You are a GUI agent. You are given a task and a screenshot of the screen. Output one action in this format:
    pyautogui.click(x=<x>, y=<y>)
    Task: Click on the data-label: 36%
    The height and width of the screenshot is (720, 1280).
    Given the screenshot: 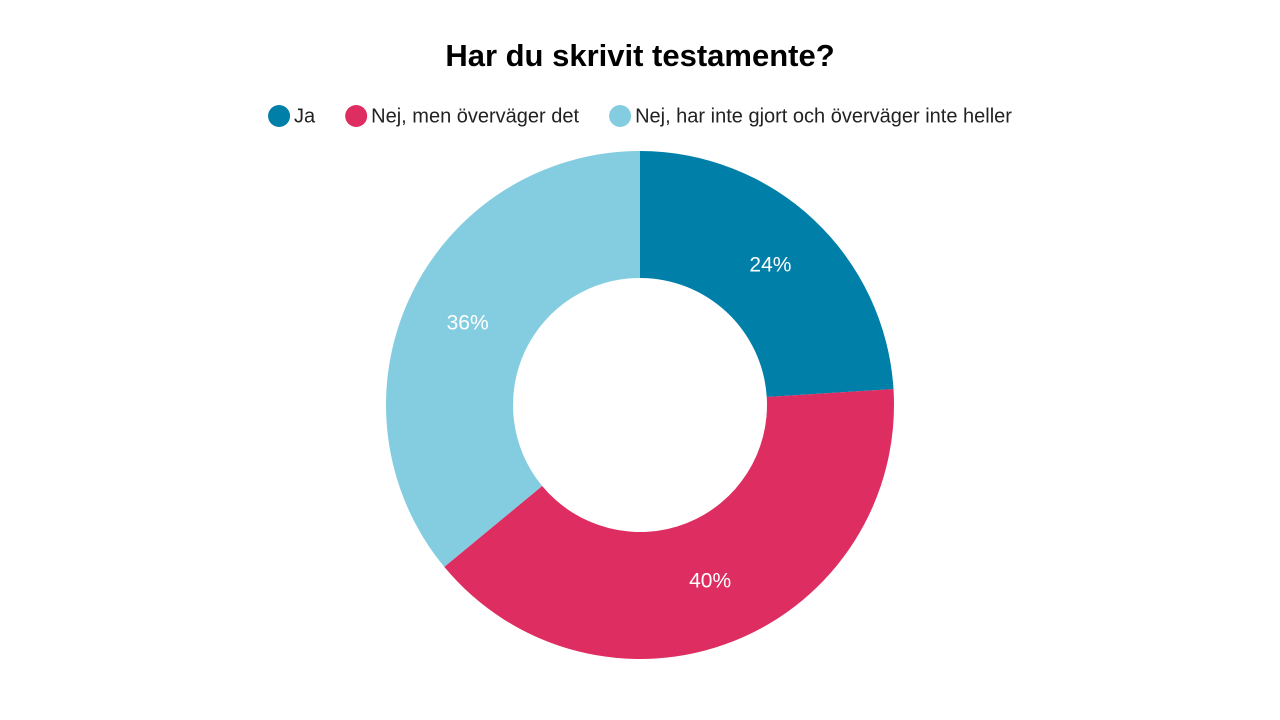 What is the action you would take?
    pyautogui.click(x=468, y=322)
    